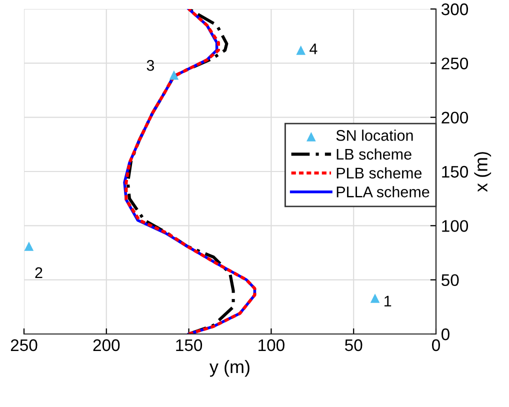 The height and width of the screenshot is (407, 509). Describe the element at coordinates (455, 226) in the screenshot. I see `y-tick-label: 100` at that location.